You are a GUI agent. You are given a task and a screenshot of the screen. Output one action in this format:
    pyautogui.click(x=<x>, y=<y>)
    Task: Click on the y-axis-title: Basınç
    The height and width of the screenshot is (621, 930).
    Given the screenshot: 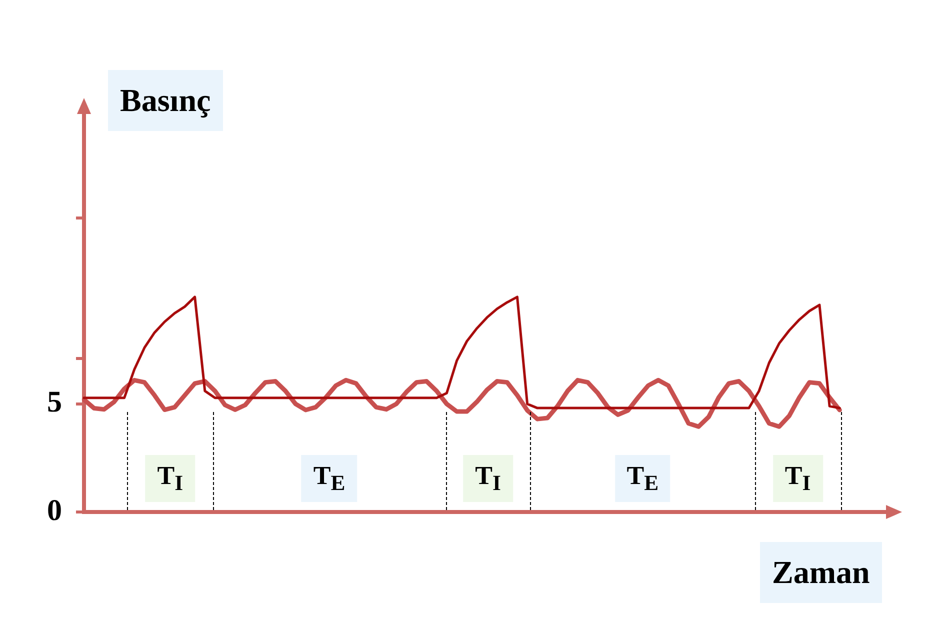 What is the action you would take?
    pyautogui.click(x=165, y=100)
    